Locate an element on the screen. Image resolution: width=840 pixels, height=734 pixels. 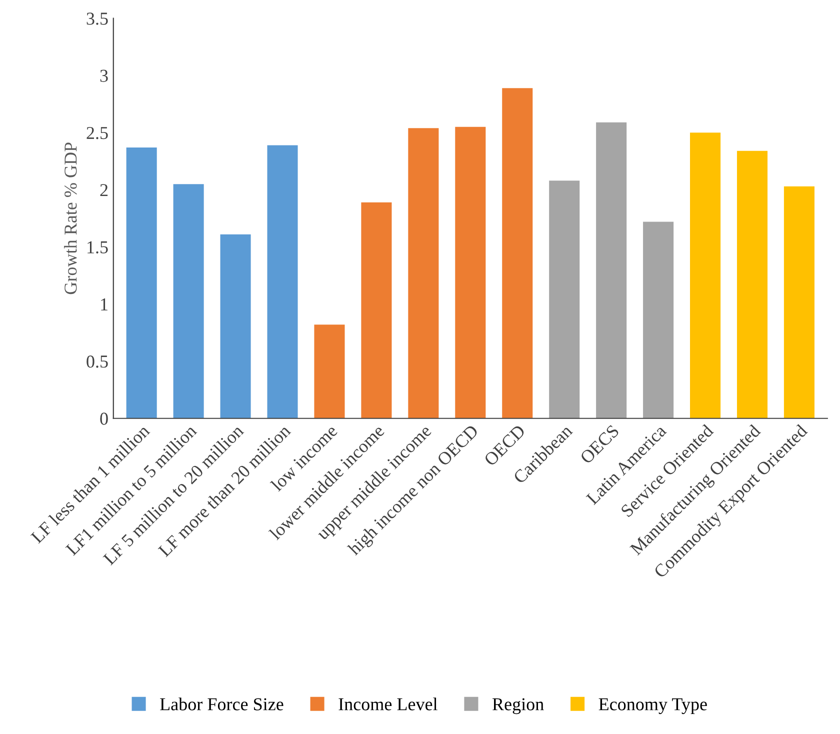
y-tick-label: 2.5 is located at coordinates (97, 133).